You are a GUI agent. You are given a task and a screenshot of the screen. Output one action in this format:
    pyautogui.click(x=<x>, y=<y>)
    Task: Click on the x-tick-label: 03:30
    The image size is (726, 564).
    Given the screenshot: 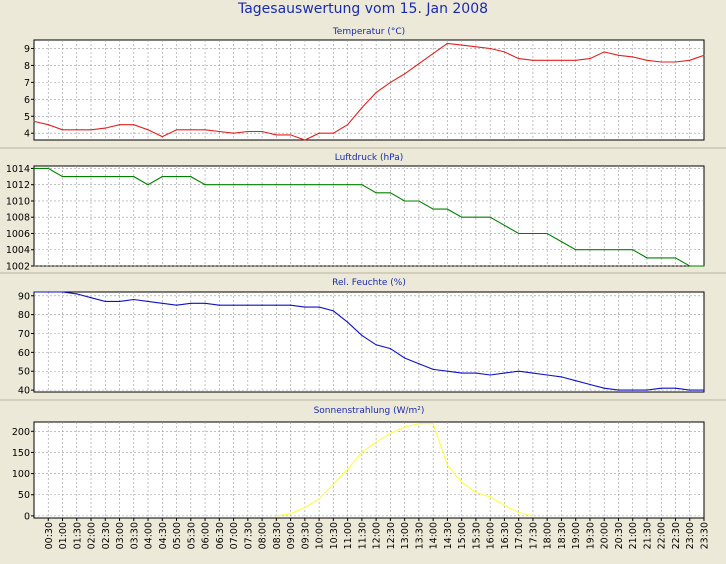 What is the action you would take?
    pyautogui.click(x=134, y=535)
    